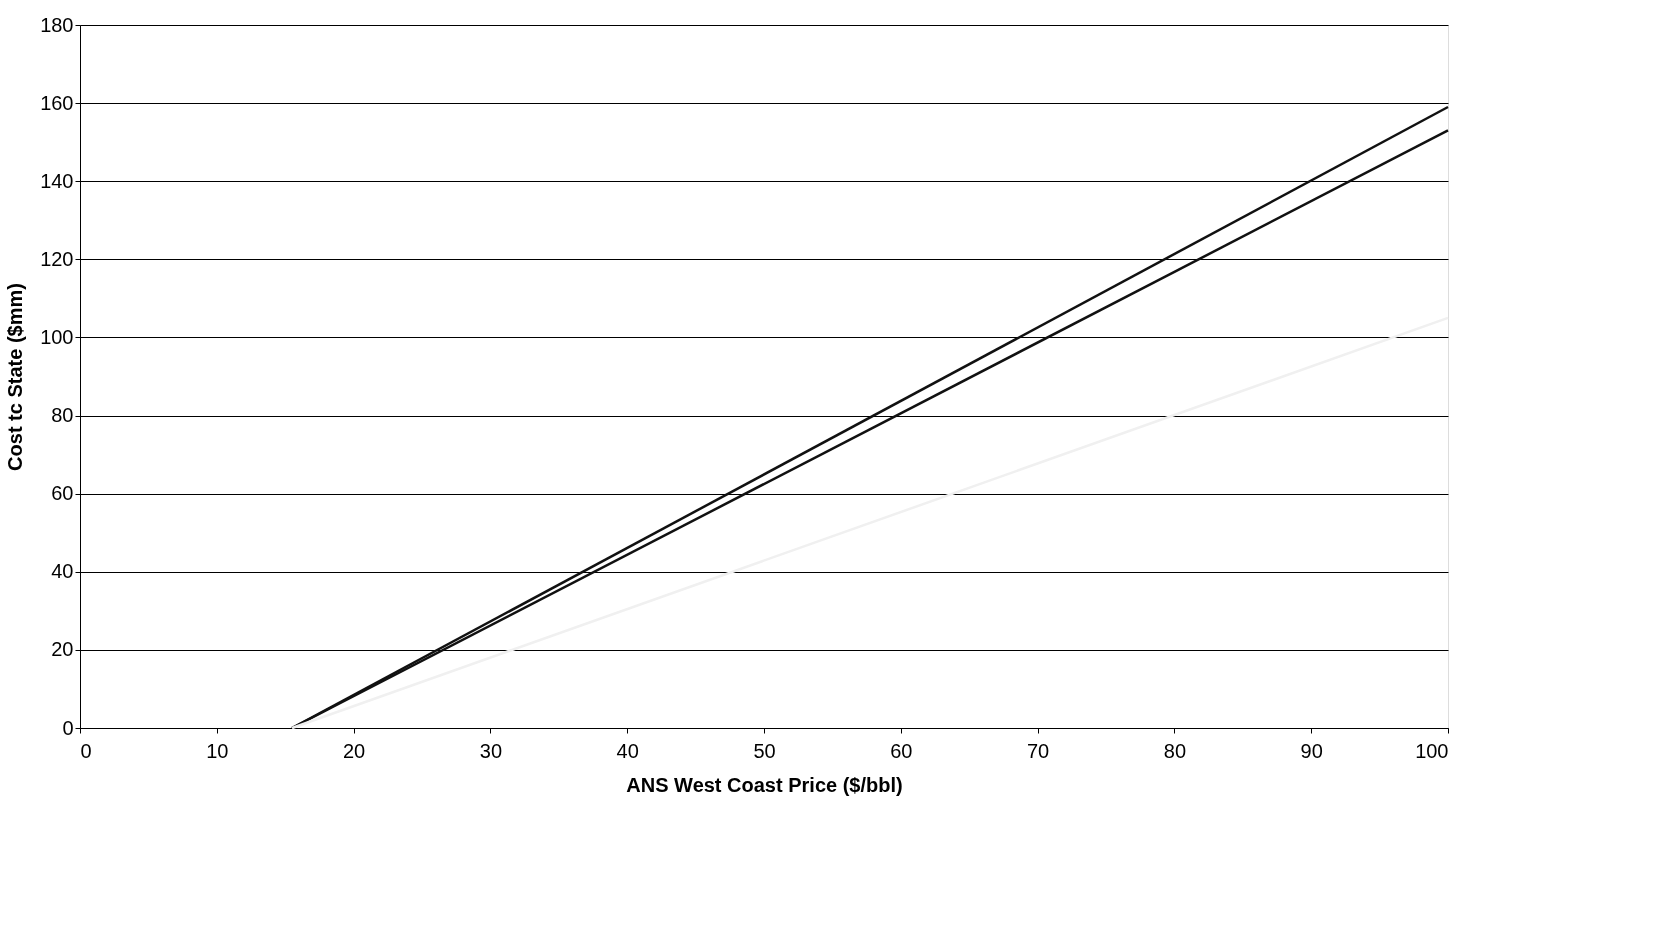 The width and height of the screenshot is (1672, 947). I want to click on x-tick-label: 20, so click(354, 750).